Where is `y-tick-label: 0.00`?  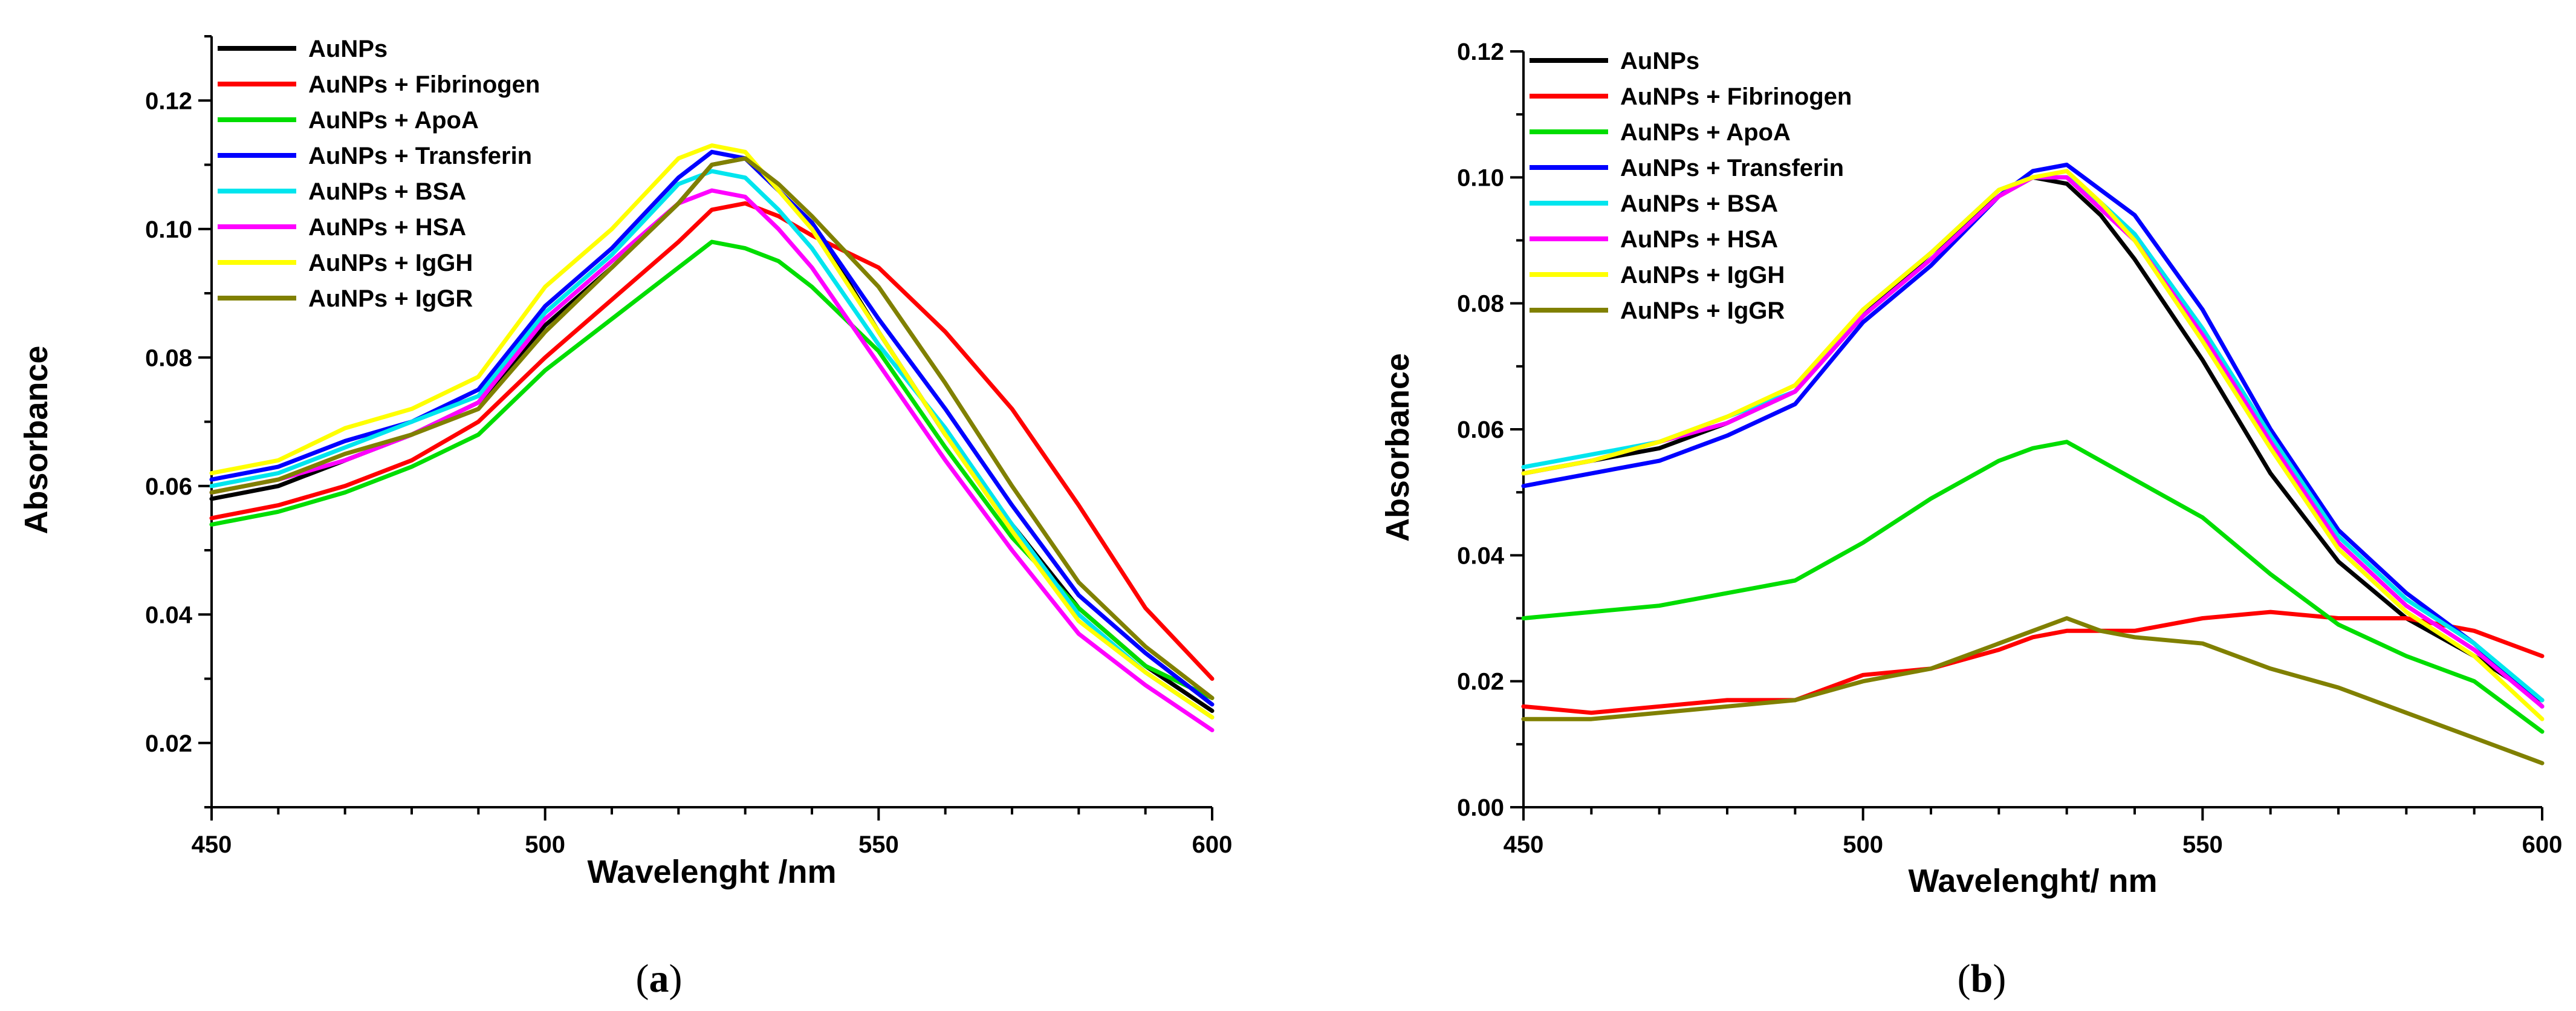 y-tick-label: 0.00 is located at coordinates (1481, 808).